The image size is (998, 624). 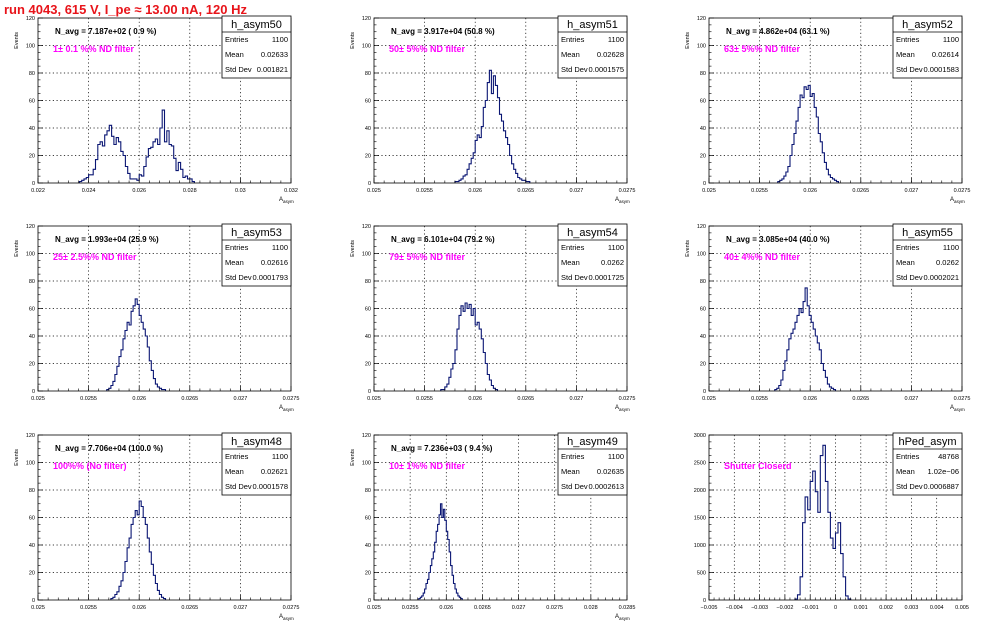 I want to click on x-tick-label: 0.005, so click(x=962, y=608).